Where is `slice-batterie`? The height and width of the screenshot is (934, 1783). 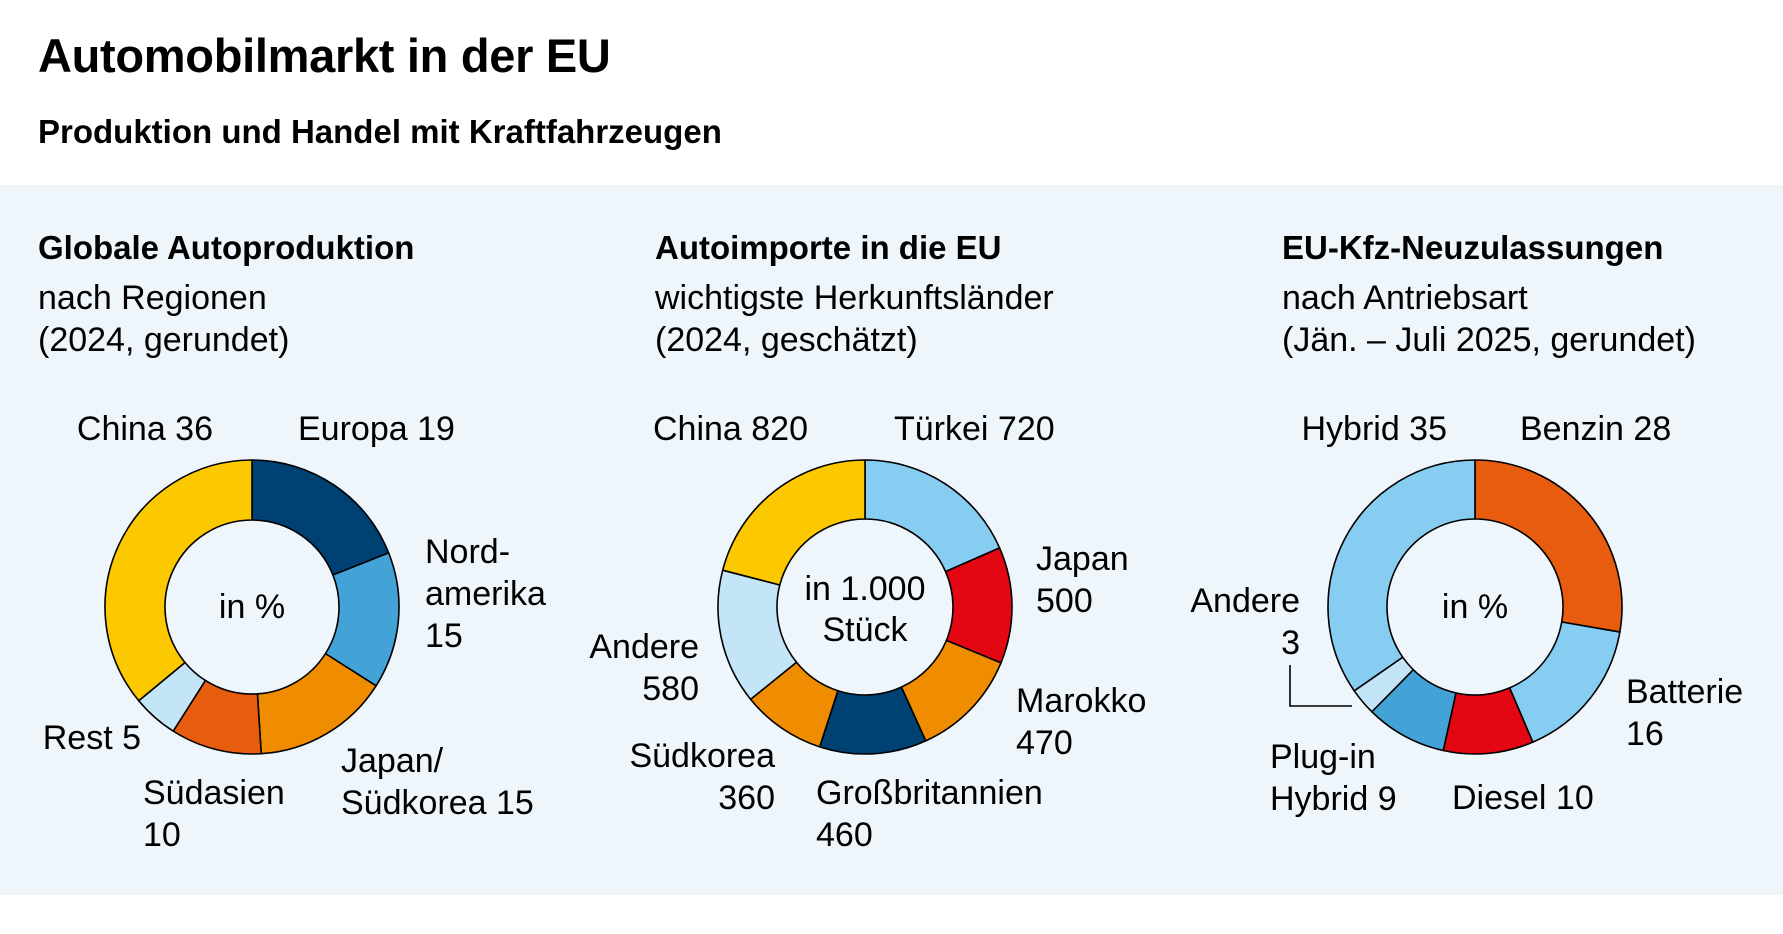
slice-batterie is located at coordinates (1564, 682).